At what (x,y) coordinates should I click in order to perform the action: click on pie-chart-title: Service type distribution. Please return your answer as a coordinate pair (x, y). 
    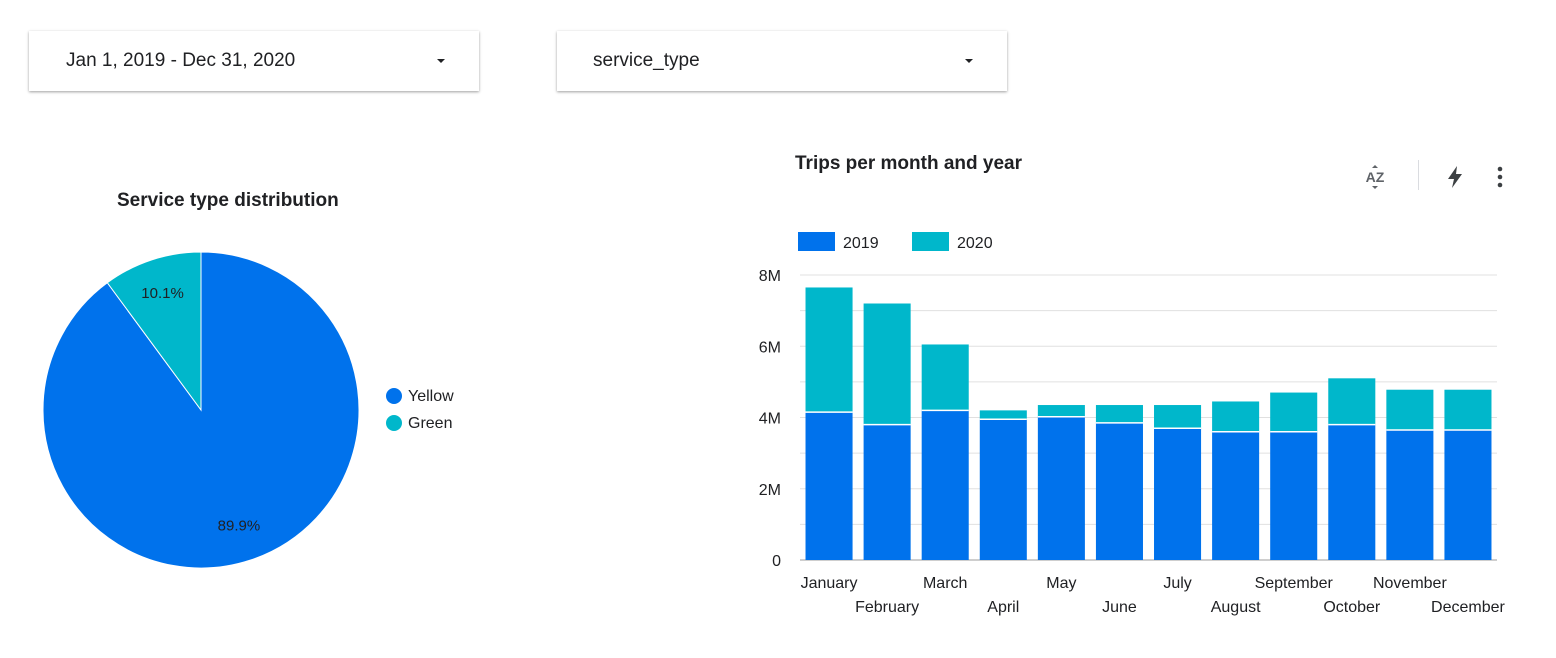
    Looking at the image, I should click on (228, 200).